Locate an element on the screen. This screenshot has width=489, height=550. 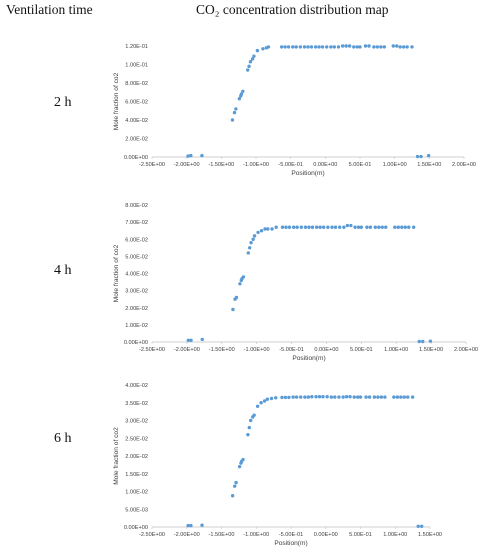
x-tick-label: -2.00E+00 is located at coordinates (187, 350).